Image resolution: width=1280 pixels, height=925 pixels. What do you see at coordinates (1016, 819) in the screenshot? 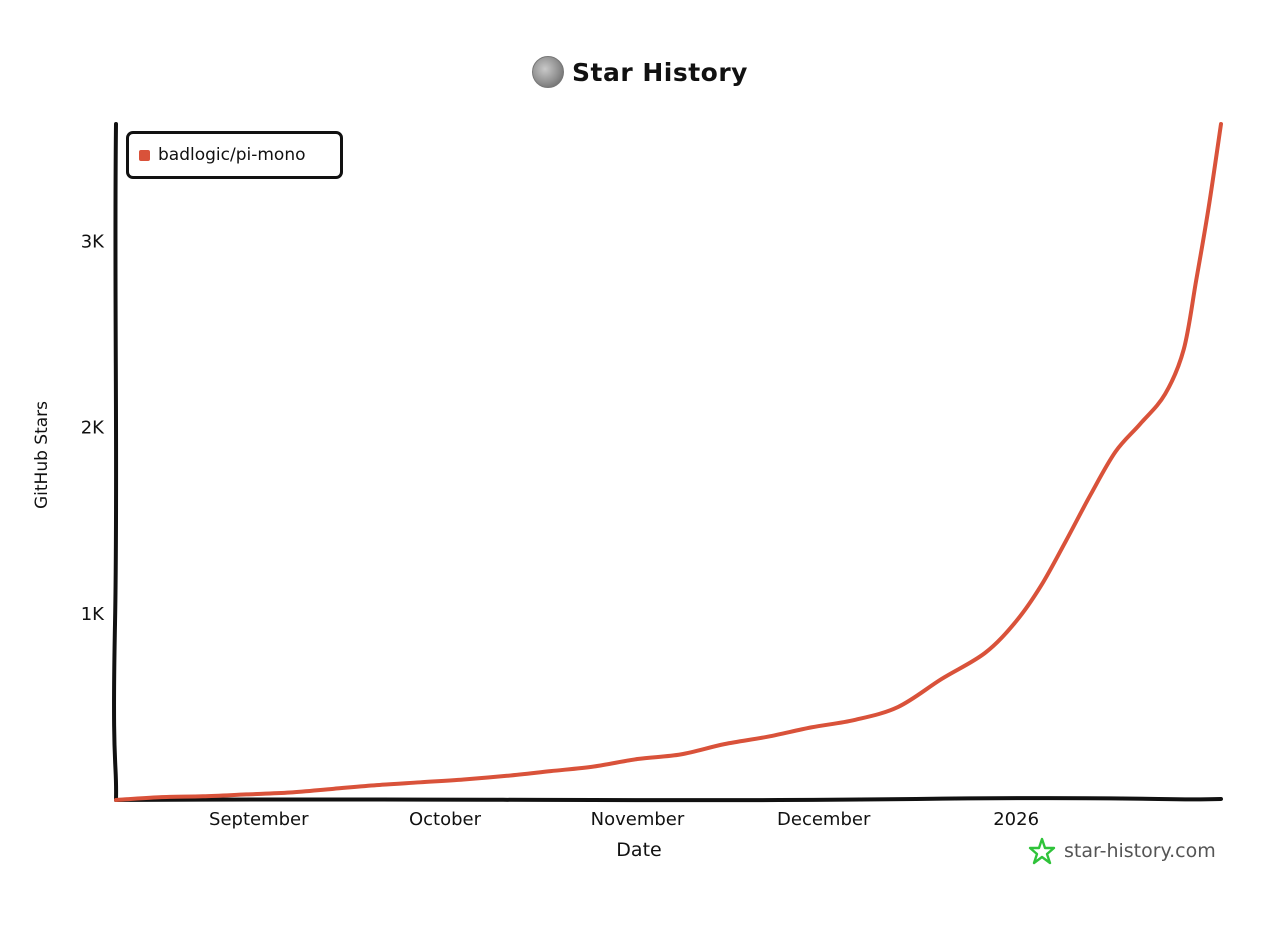
I see `x-tick-label: 2026` at bounding box center [1016, 819].